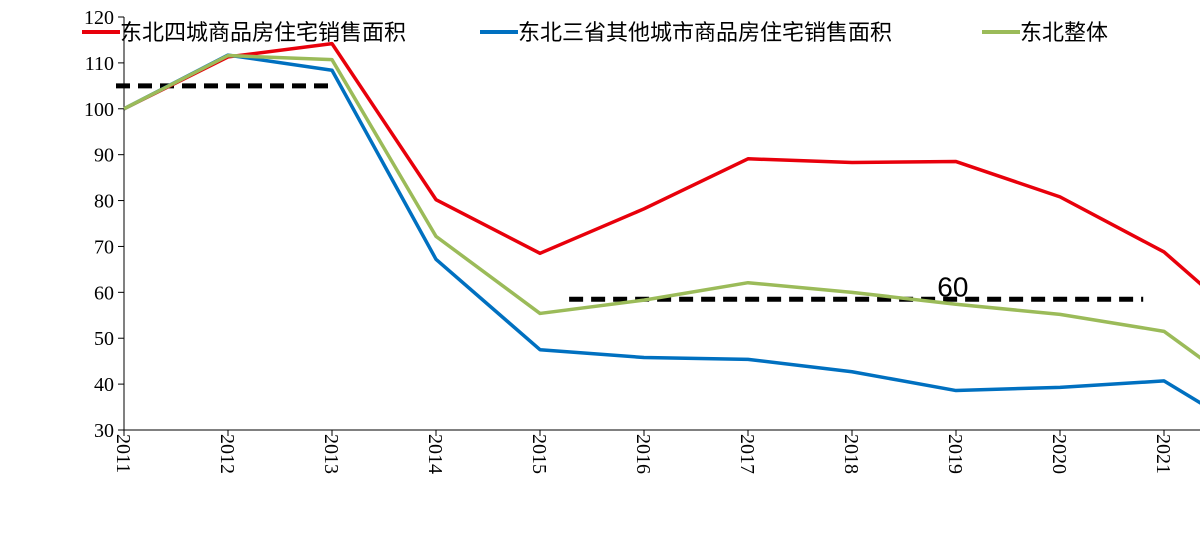 The height and width of the screenshot is (535, 1200). I want to click on x-tick-label: 2017, so click(747, 454).